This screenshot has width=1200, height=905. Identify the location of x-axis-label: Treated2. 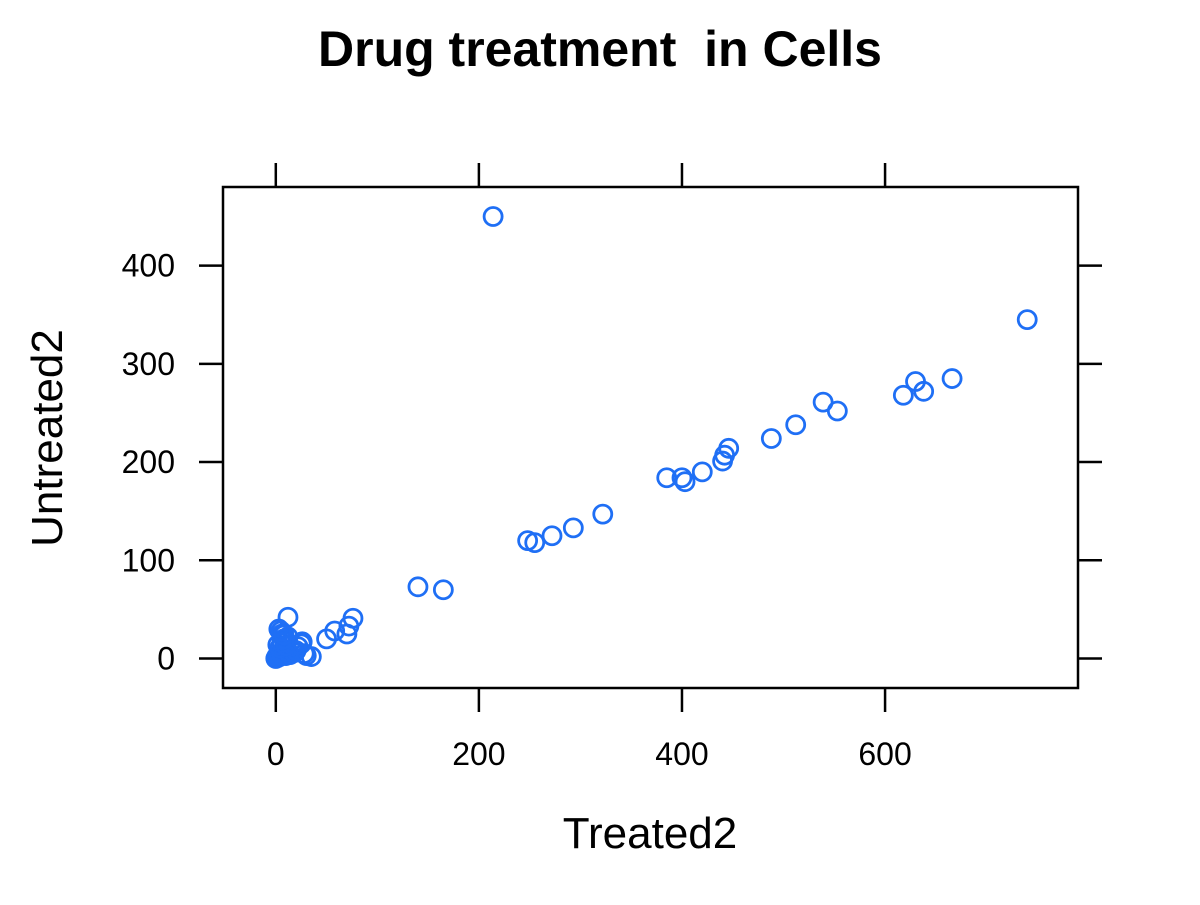
(650, 833).